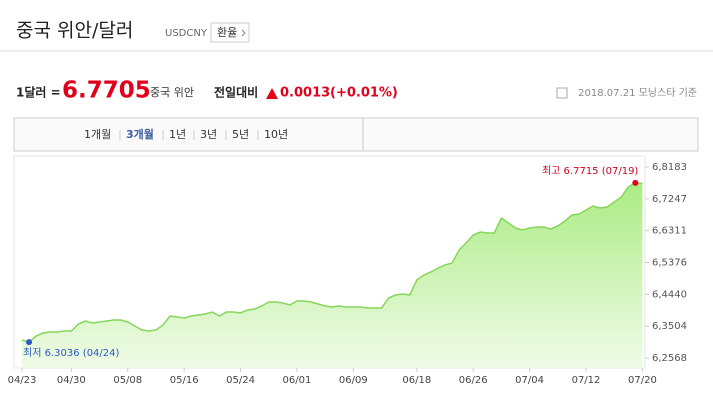 This screenshot has height=407, width=713. What do you see at coordinates (669, 326) in the screenshot?
I see `y-tick-label: 6,3504` at bounding box center [669, 326].